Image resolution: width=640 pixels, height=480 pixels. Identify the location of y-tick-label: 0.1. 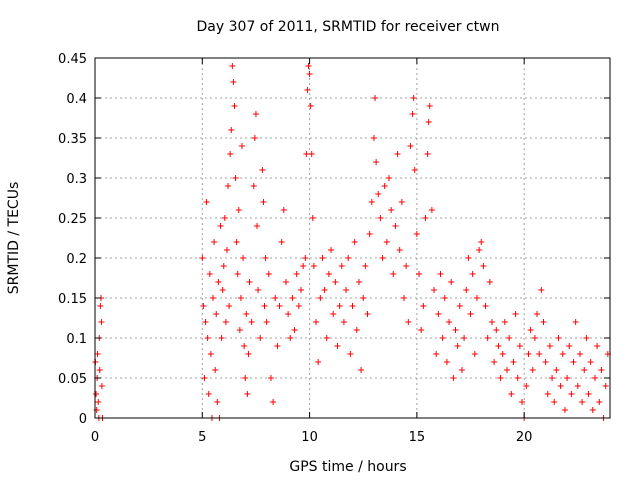
(76, 339).